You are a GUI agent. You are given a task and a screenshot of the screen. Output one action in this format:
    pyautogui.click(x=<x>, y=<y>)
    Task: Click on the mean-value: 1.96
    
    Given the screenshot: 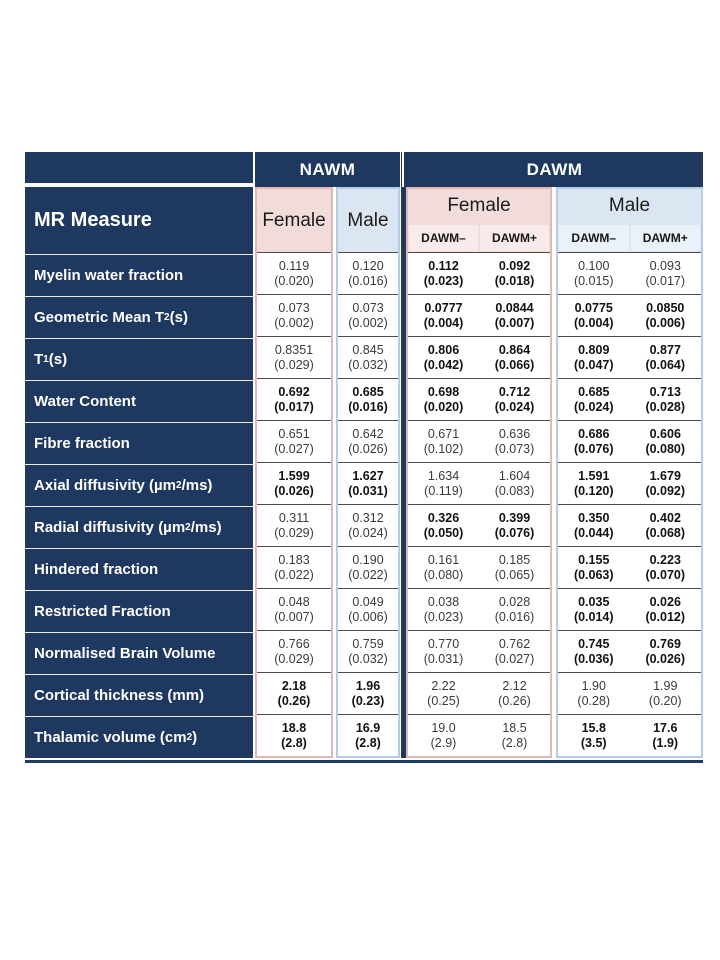 What is the action you would take?
    pyautogui.click(x=368, y=685)
    